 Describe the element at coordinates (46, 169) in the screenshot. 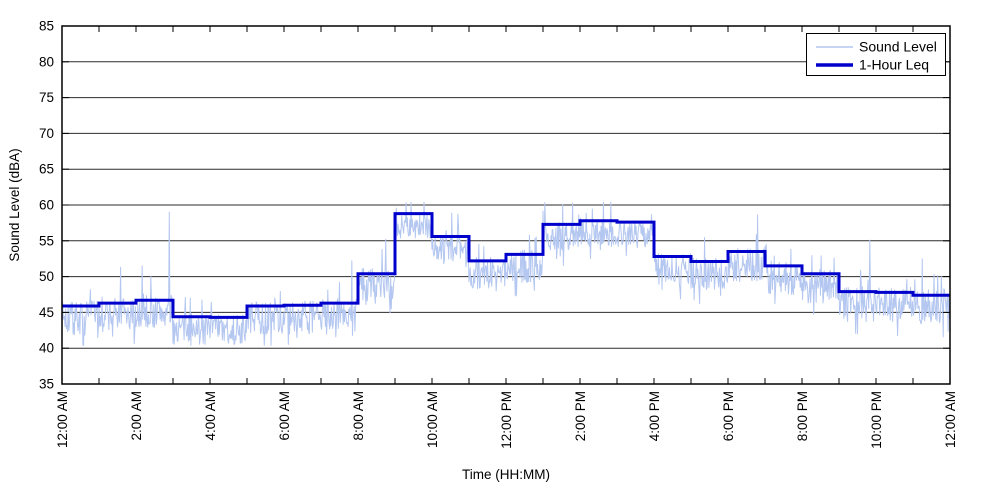

I see `y-tick-label-65: 65` at that location.